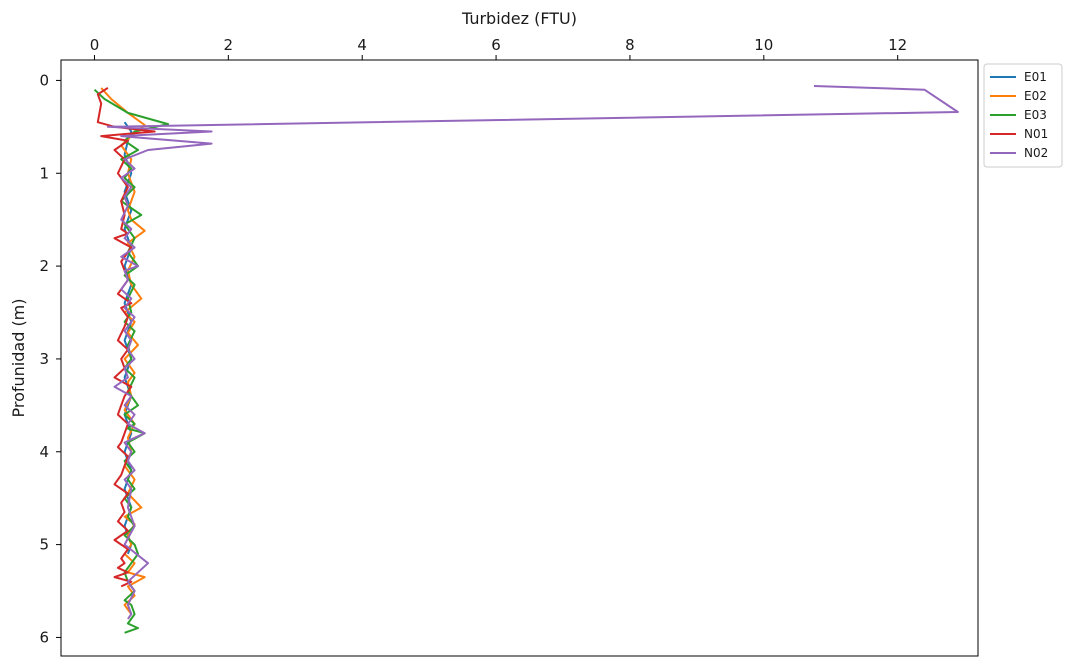 Image resolution: width=1067 pixels, height=657 pixels. Describe the element at coordinates (1036, 134) in the screenshot. I see `legend-label-n01: N01` at that location.